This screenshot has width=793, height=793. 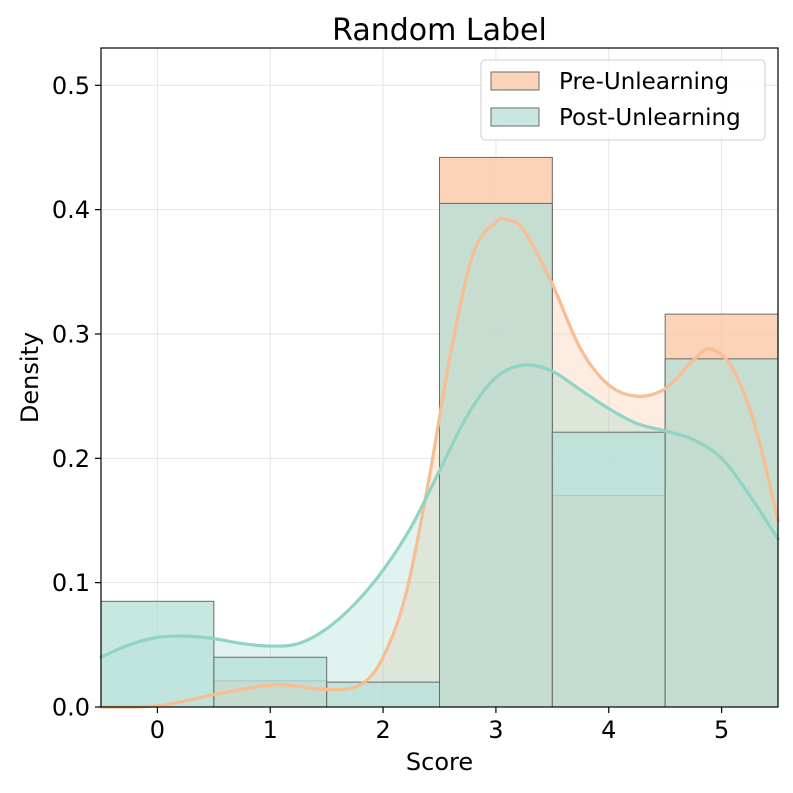 I want to click on x-tick-label: 0, so click(x=157, y=730).